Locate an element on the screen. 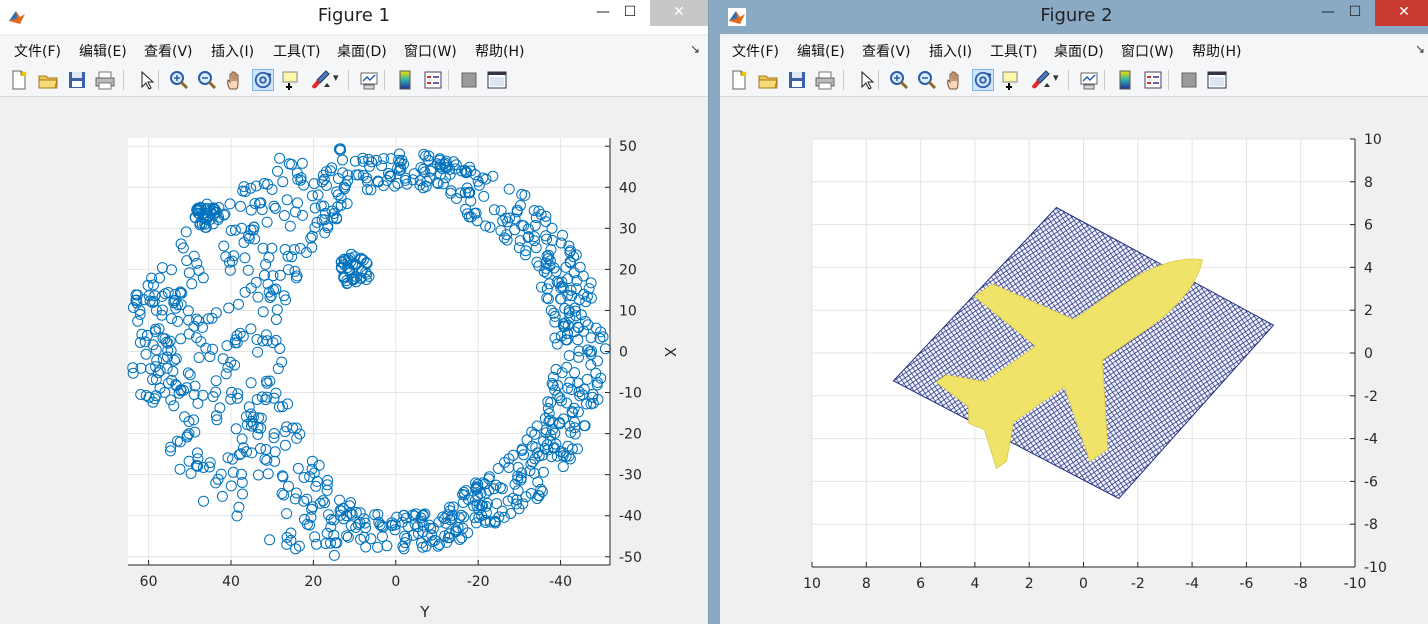  title-bar: Figure 2 — ☐ ✕ is located at coordinates (1074, 17).